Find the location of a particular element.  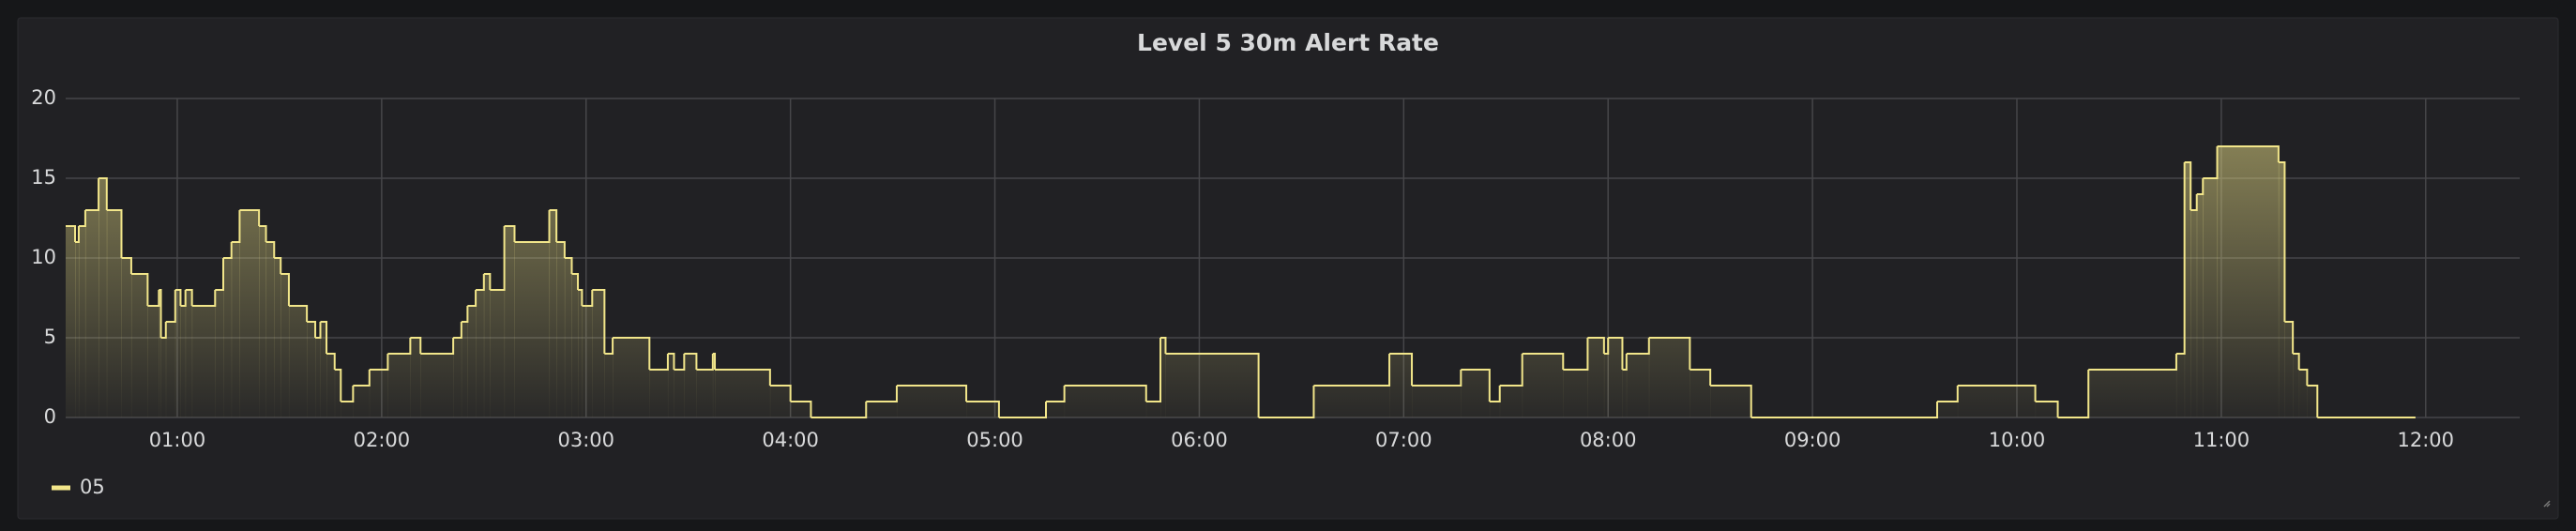

x-tick-label: 02:00 is located at coordinates (382, 440).